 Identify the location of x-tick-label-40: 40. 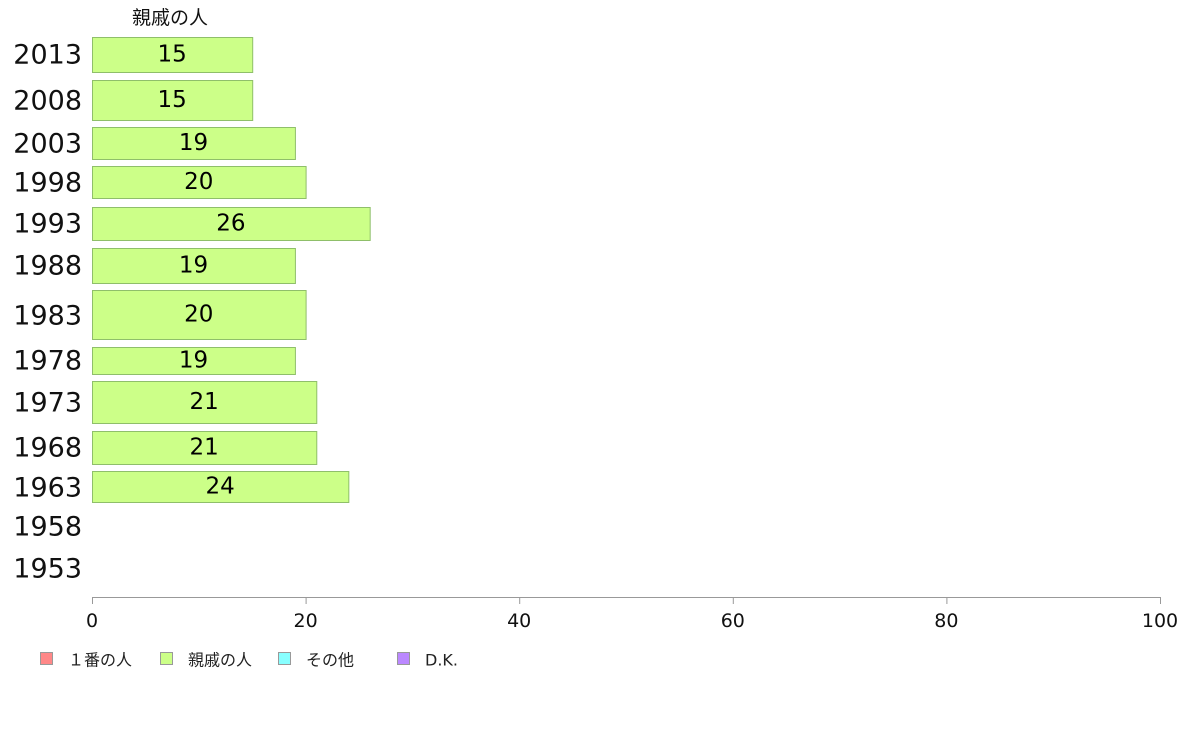
(519, 621).